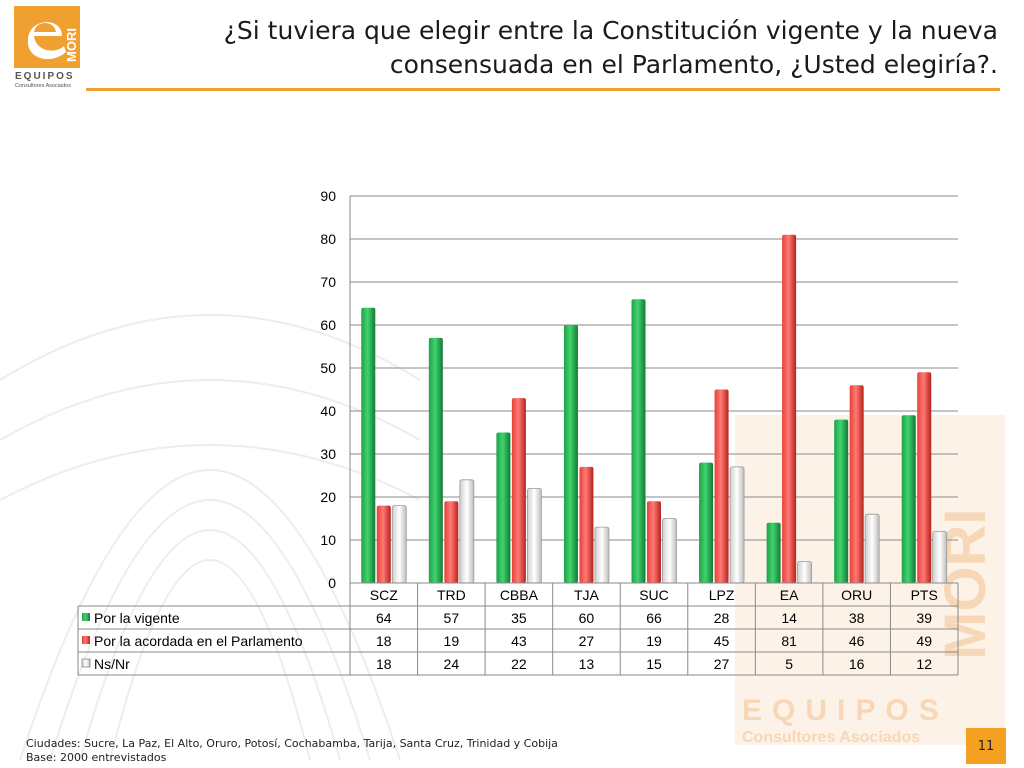 This screenshot has height=768, width=1024. What do you see at coordinates (328, 497) in the screenshot?
I see `y-tick-label: 20` at bounding box center [328, 497].